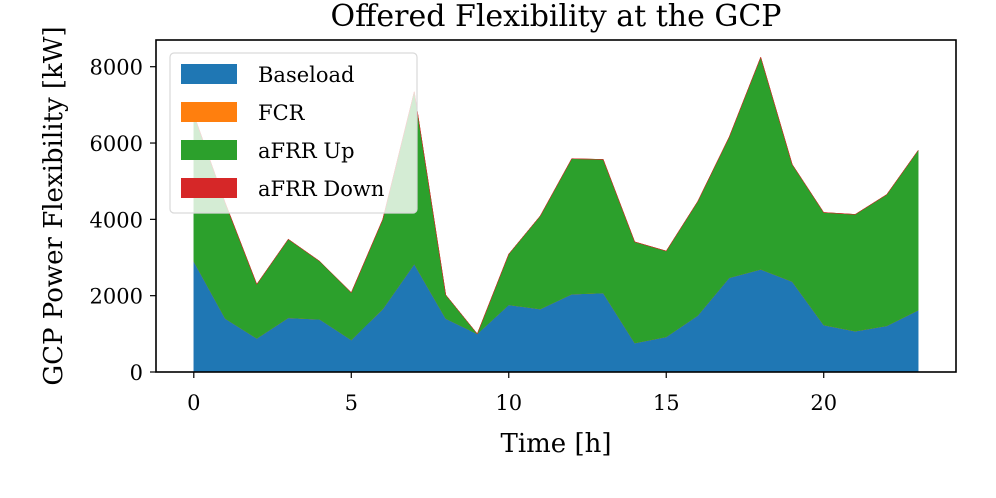 The image size is (996, 498). I want to click on legend-label: aFRR Up, so click(306, 151).